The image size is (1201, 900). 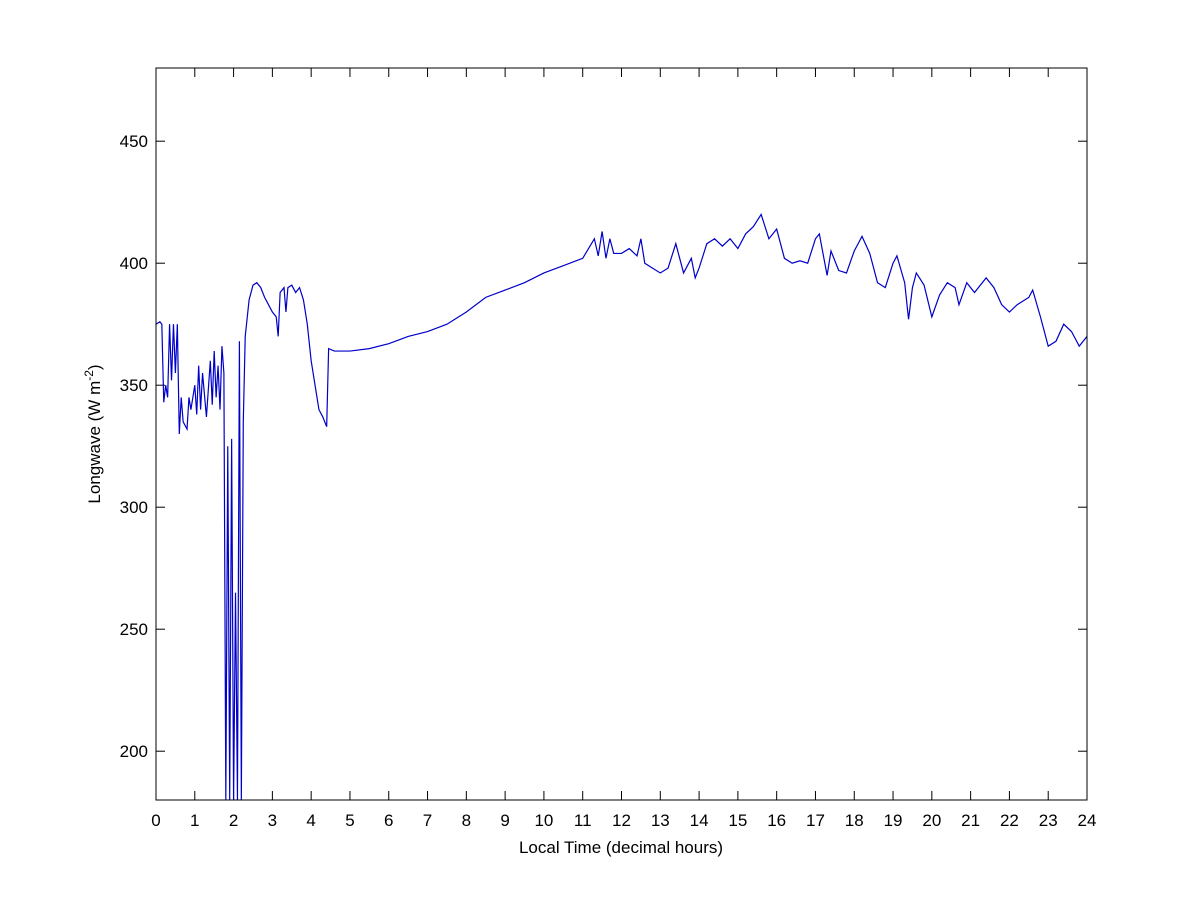 I want to click on y-tick-label: 200, so click(x=134, y=751).